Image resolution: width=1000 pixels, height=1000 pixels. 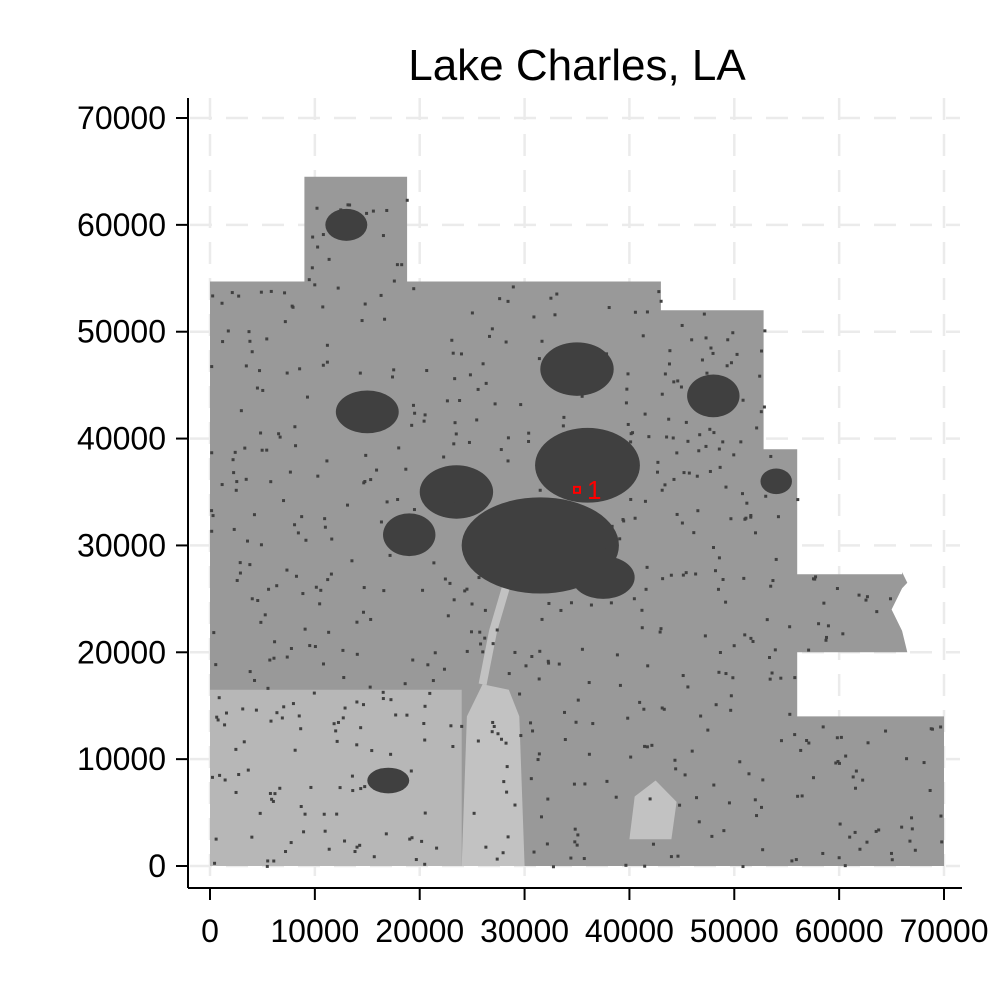 What do you see at coordinates (653, 810) in the screenshot?
I see `lake-patch` at bounding box center [653, 810].